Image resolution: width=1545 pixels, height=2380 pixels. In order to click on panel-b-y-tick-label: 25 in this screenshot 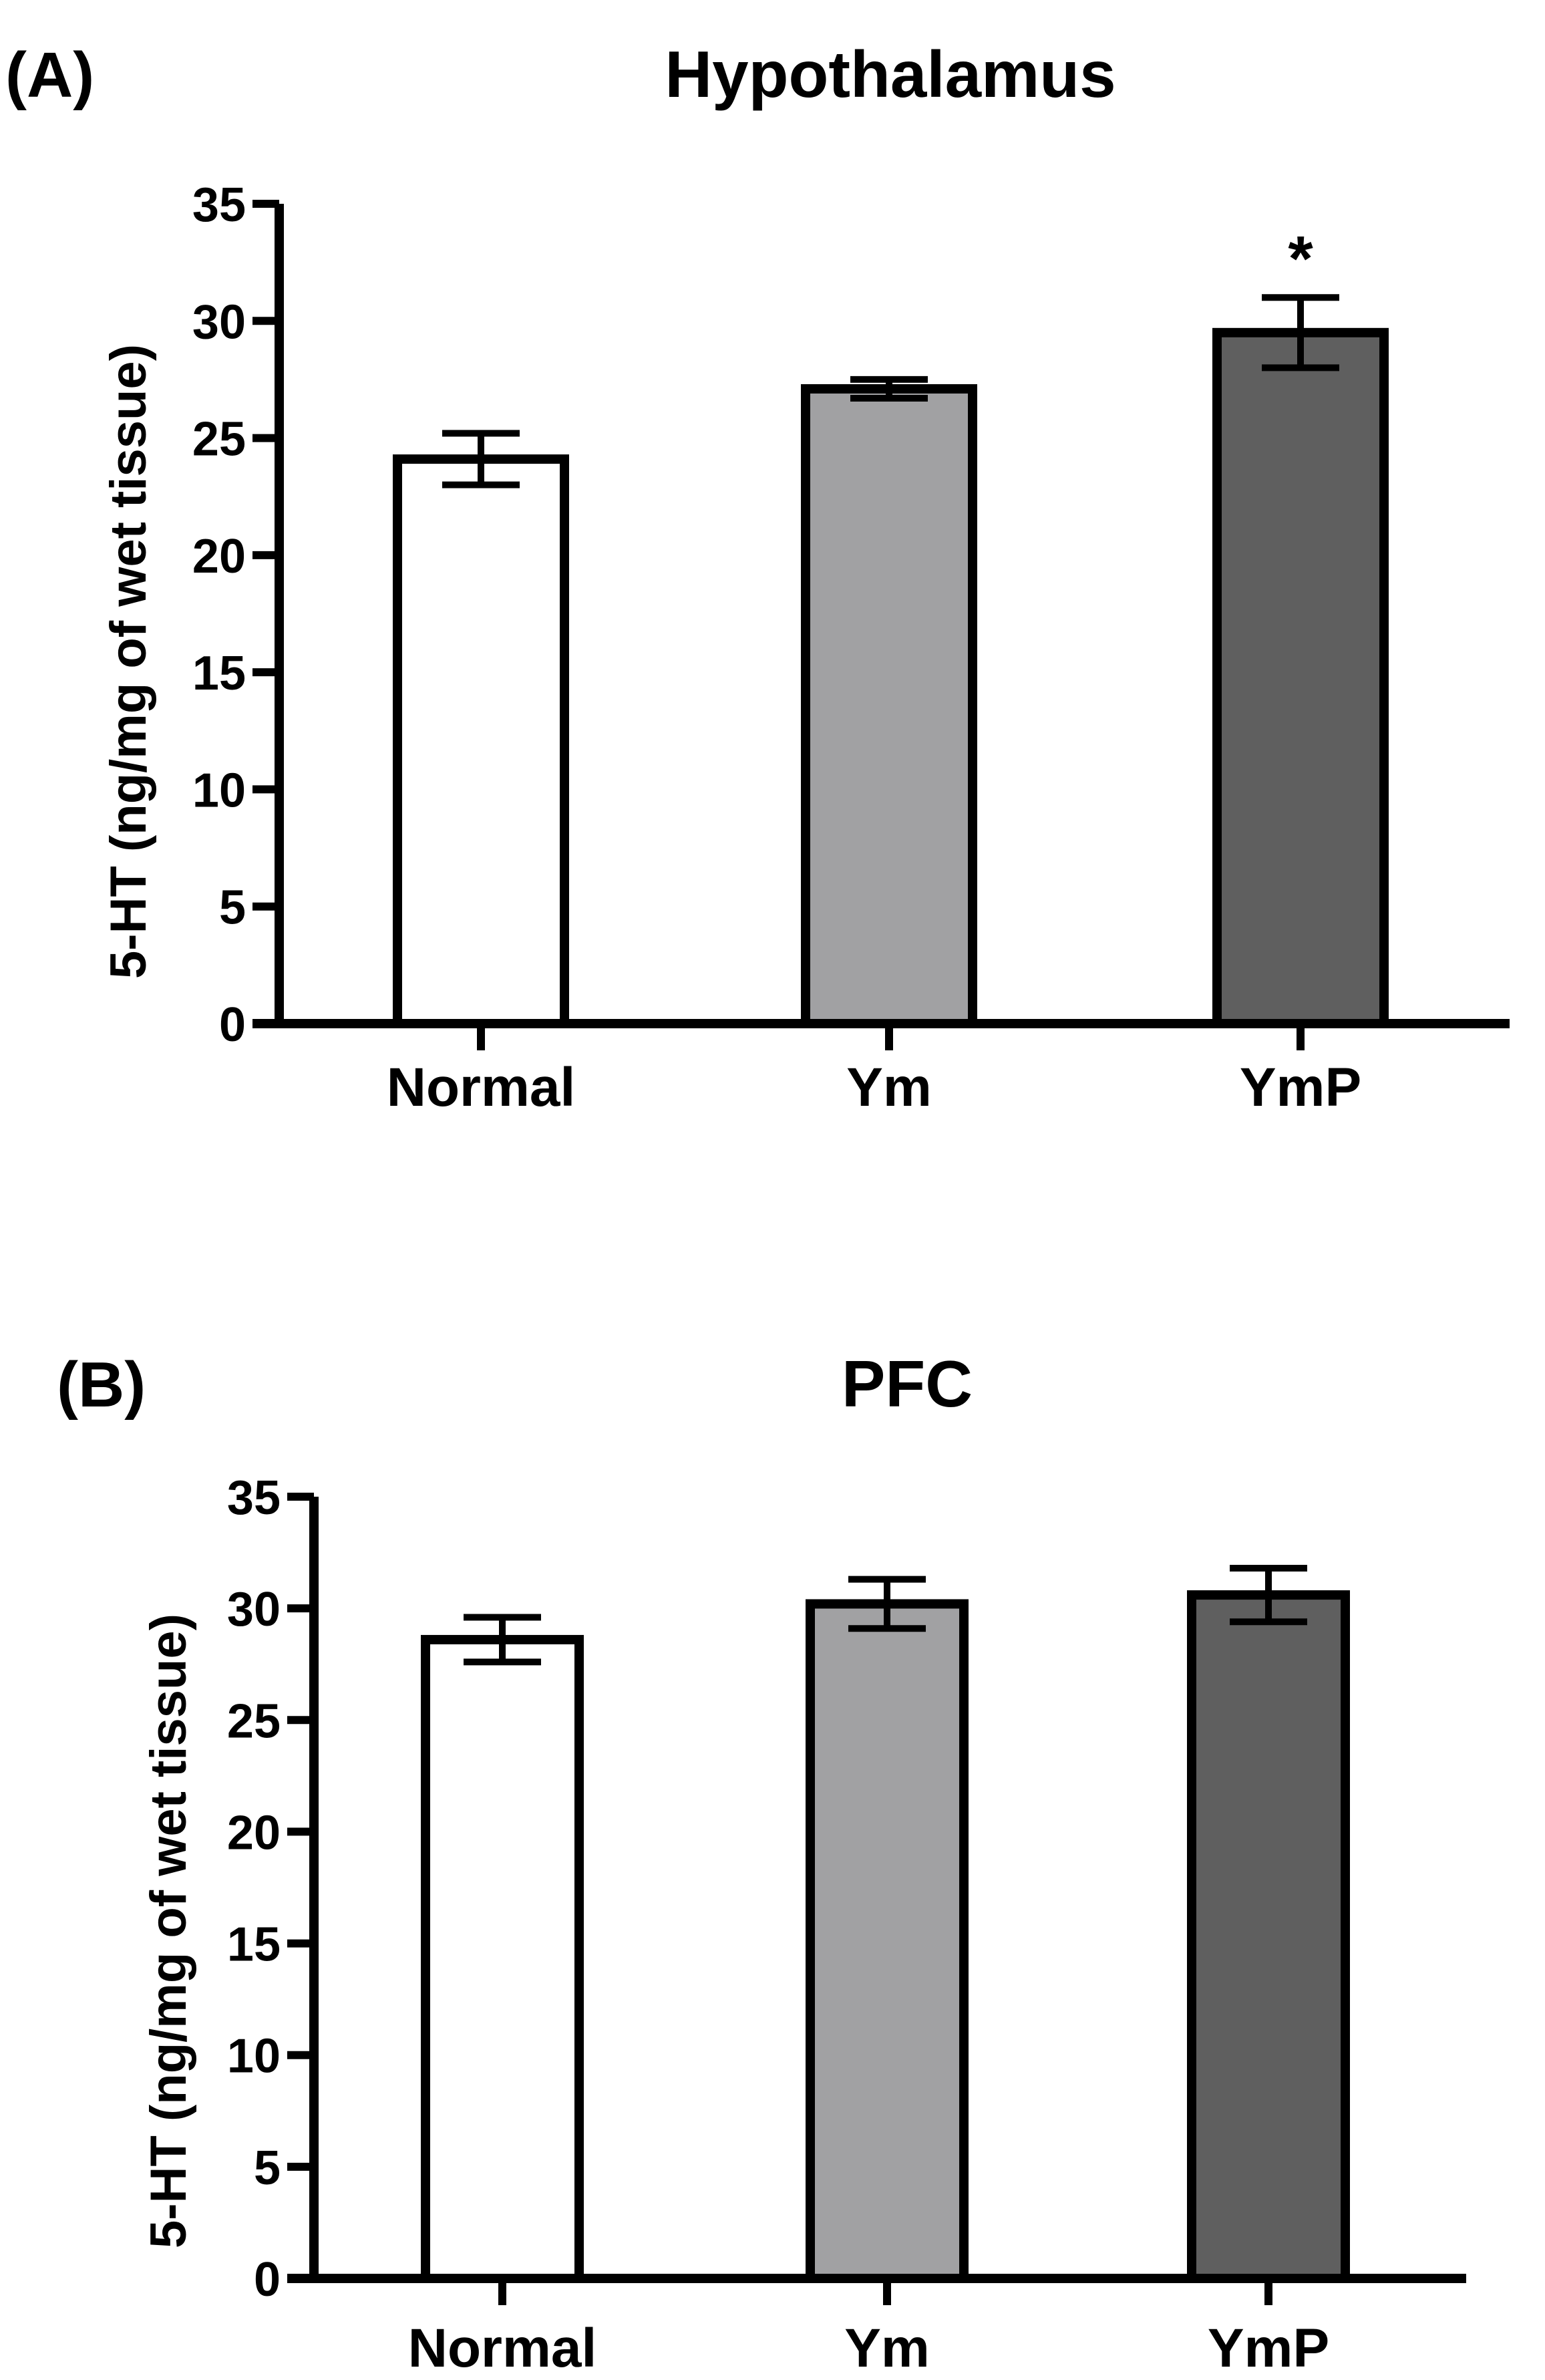, I will do `click(254, 1721)`.